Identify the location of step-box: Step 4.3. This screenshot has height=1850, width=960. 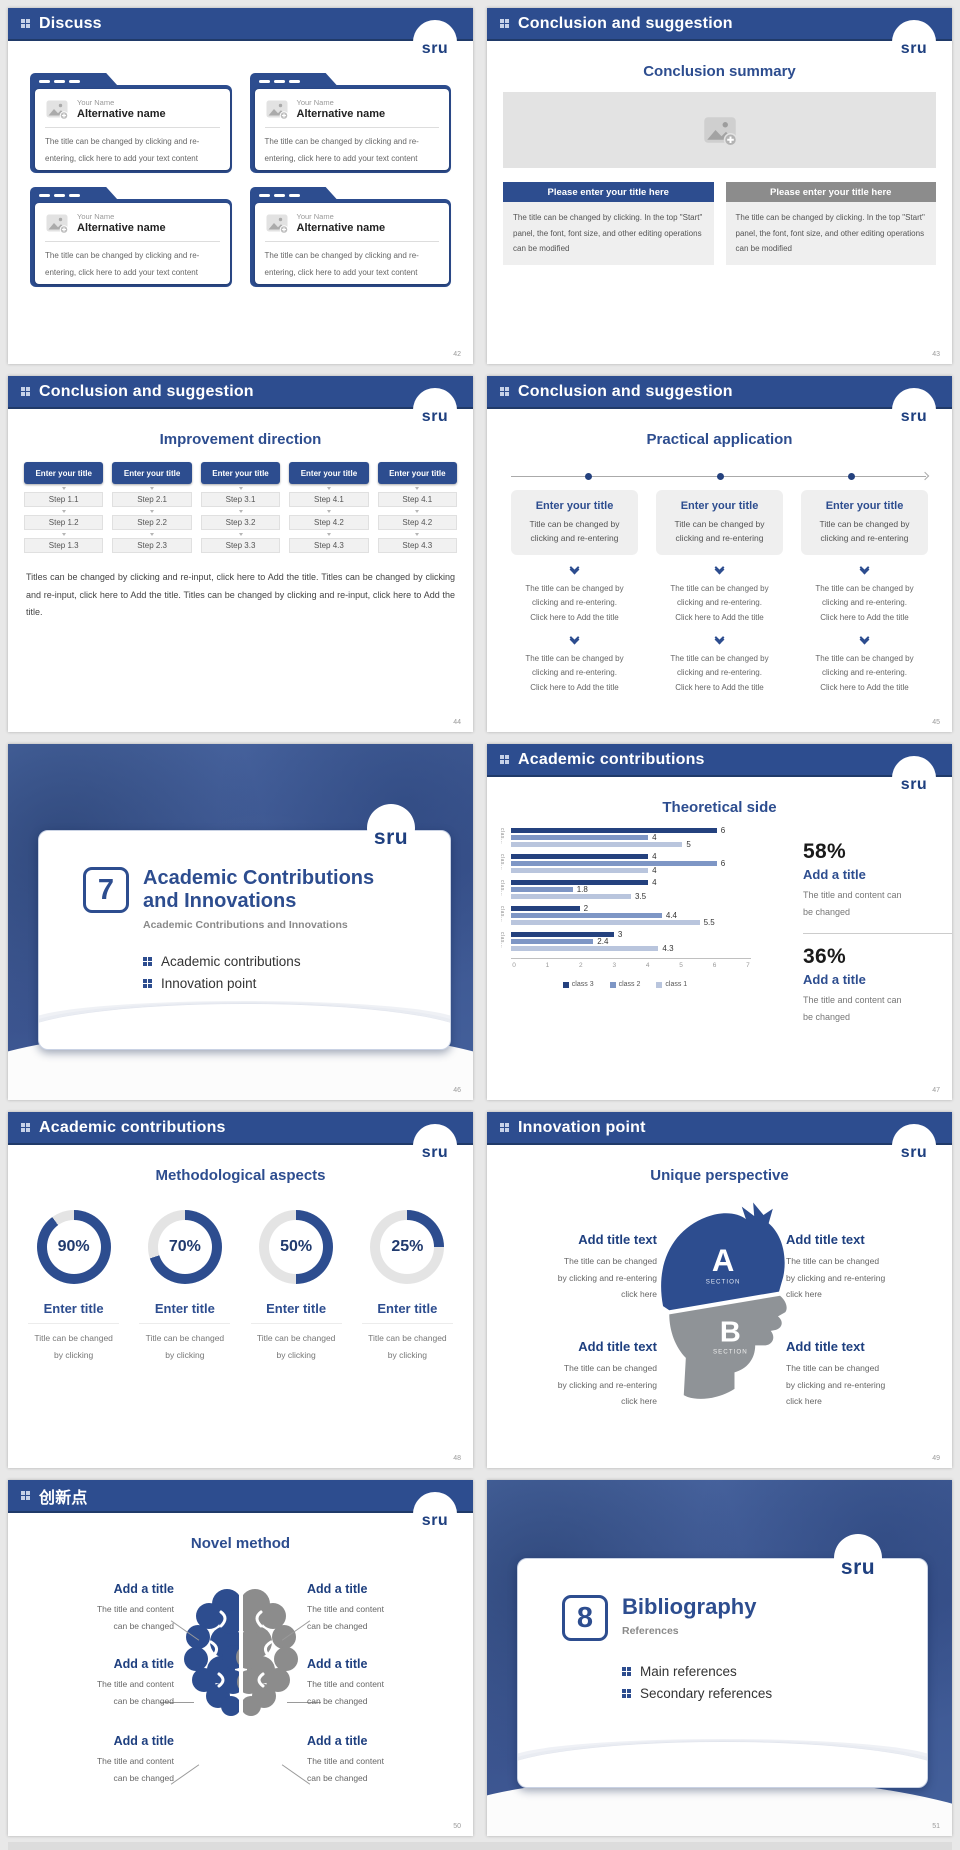
(417, 543).